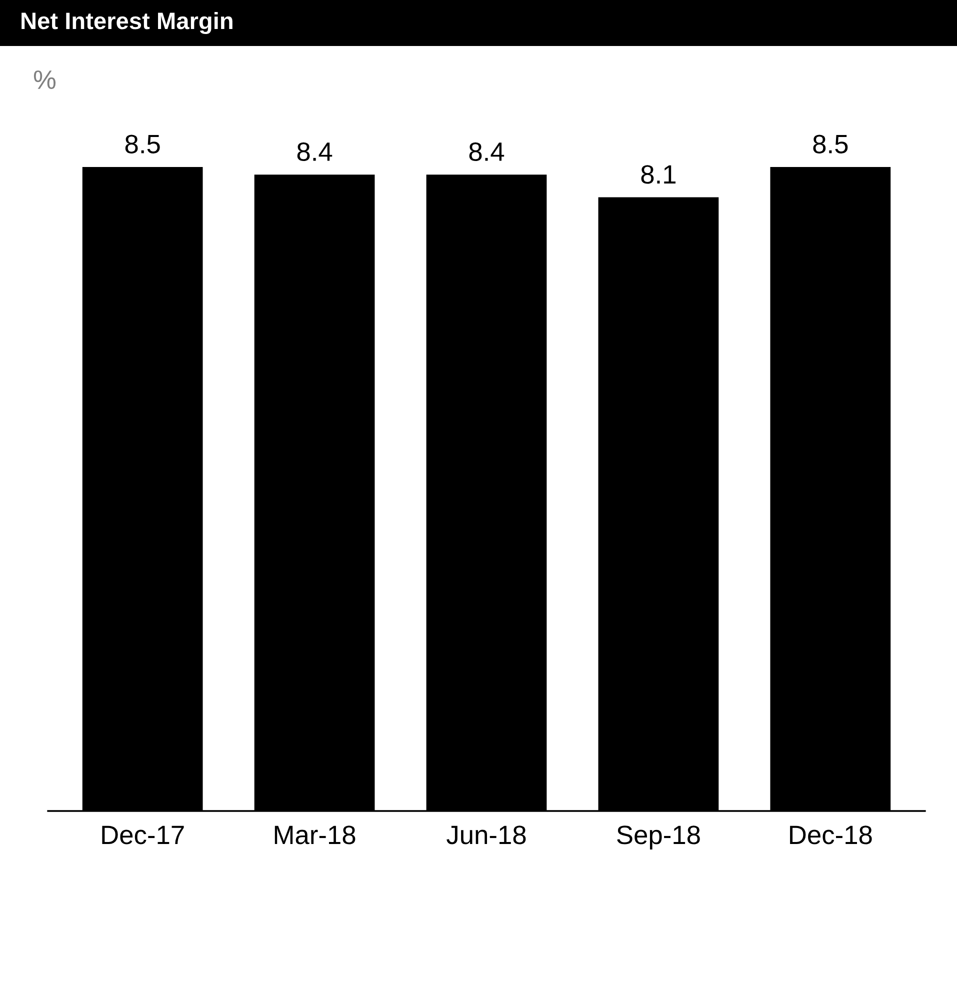  Describe the element at coordinates (143, 835) in the screenshot. I see `x-tick-label: Dec-17` at that location.